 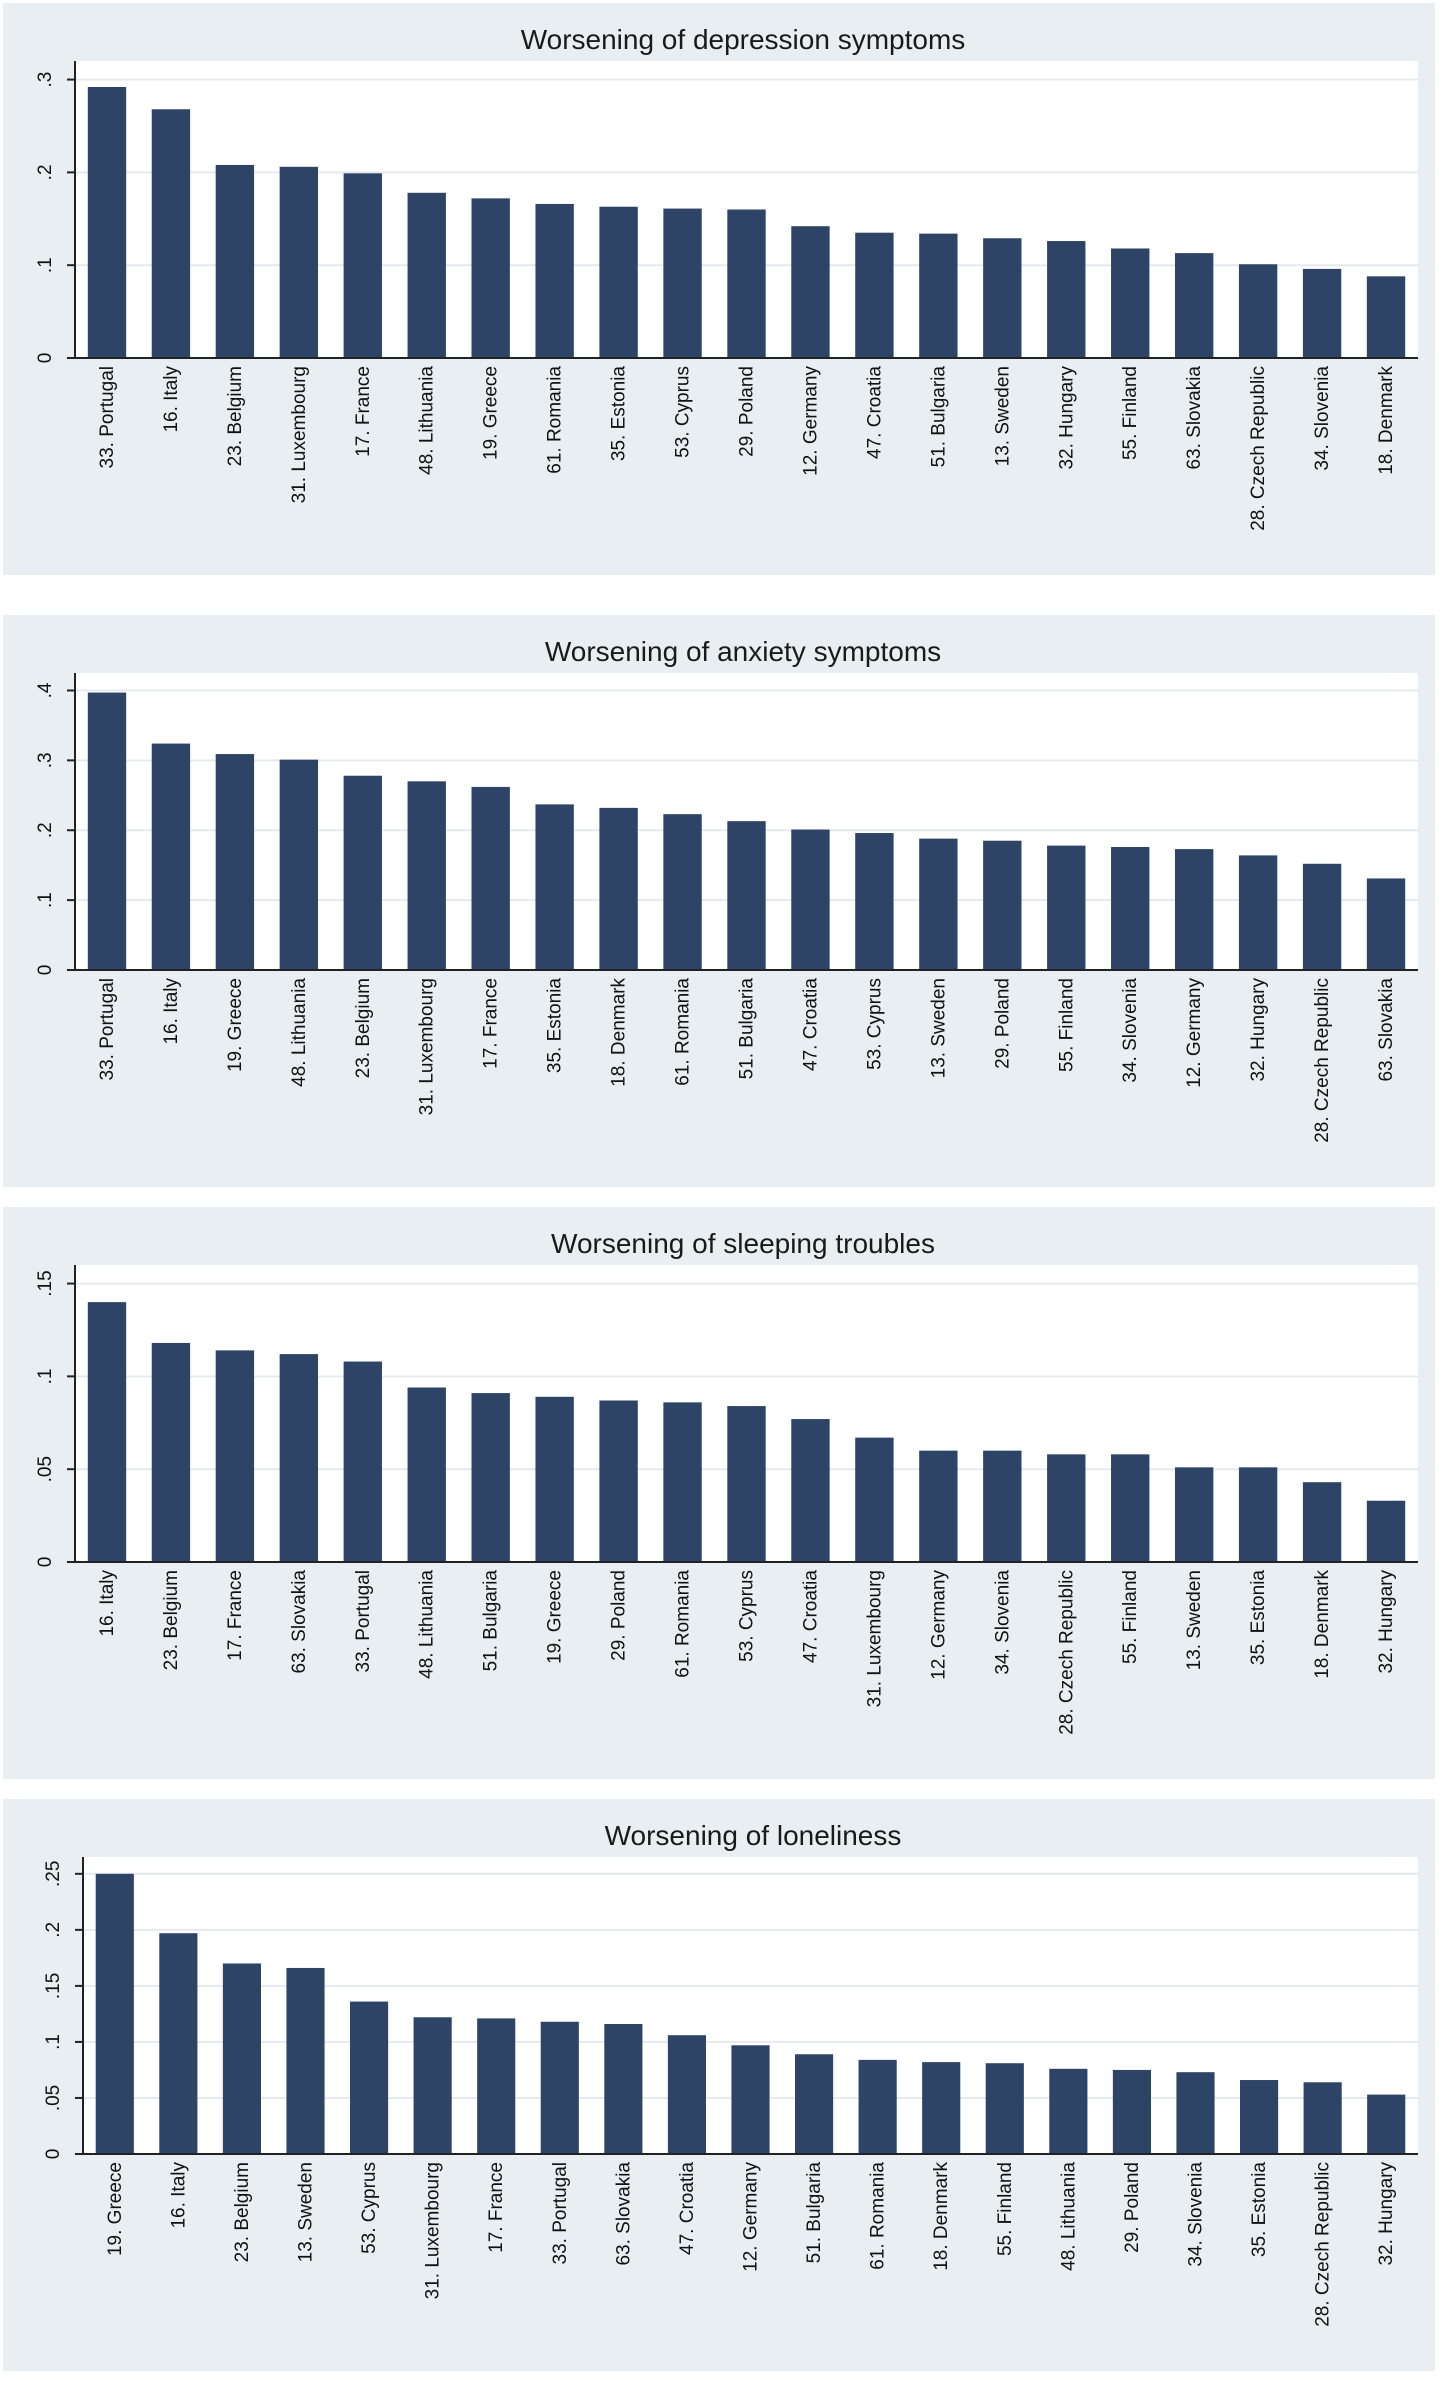 What do you see at coordinates (687, 2208) in the screenshot?
I see `x-tick-label: 47. Croatia` at bounding box center [687, 2208].